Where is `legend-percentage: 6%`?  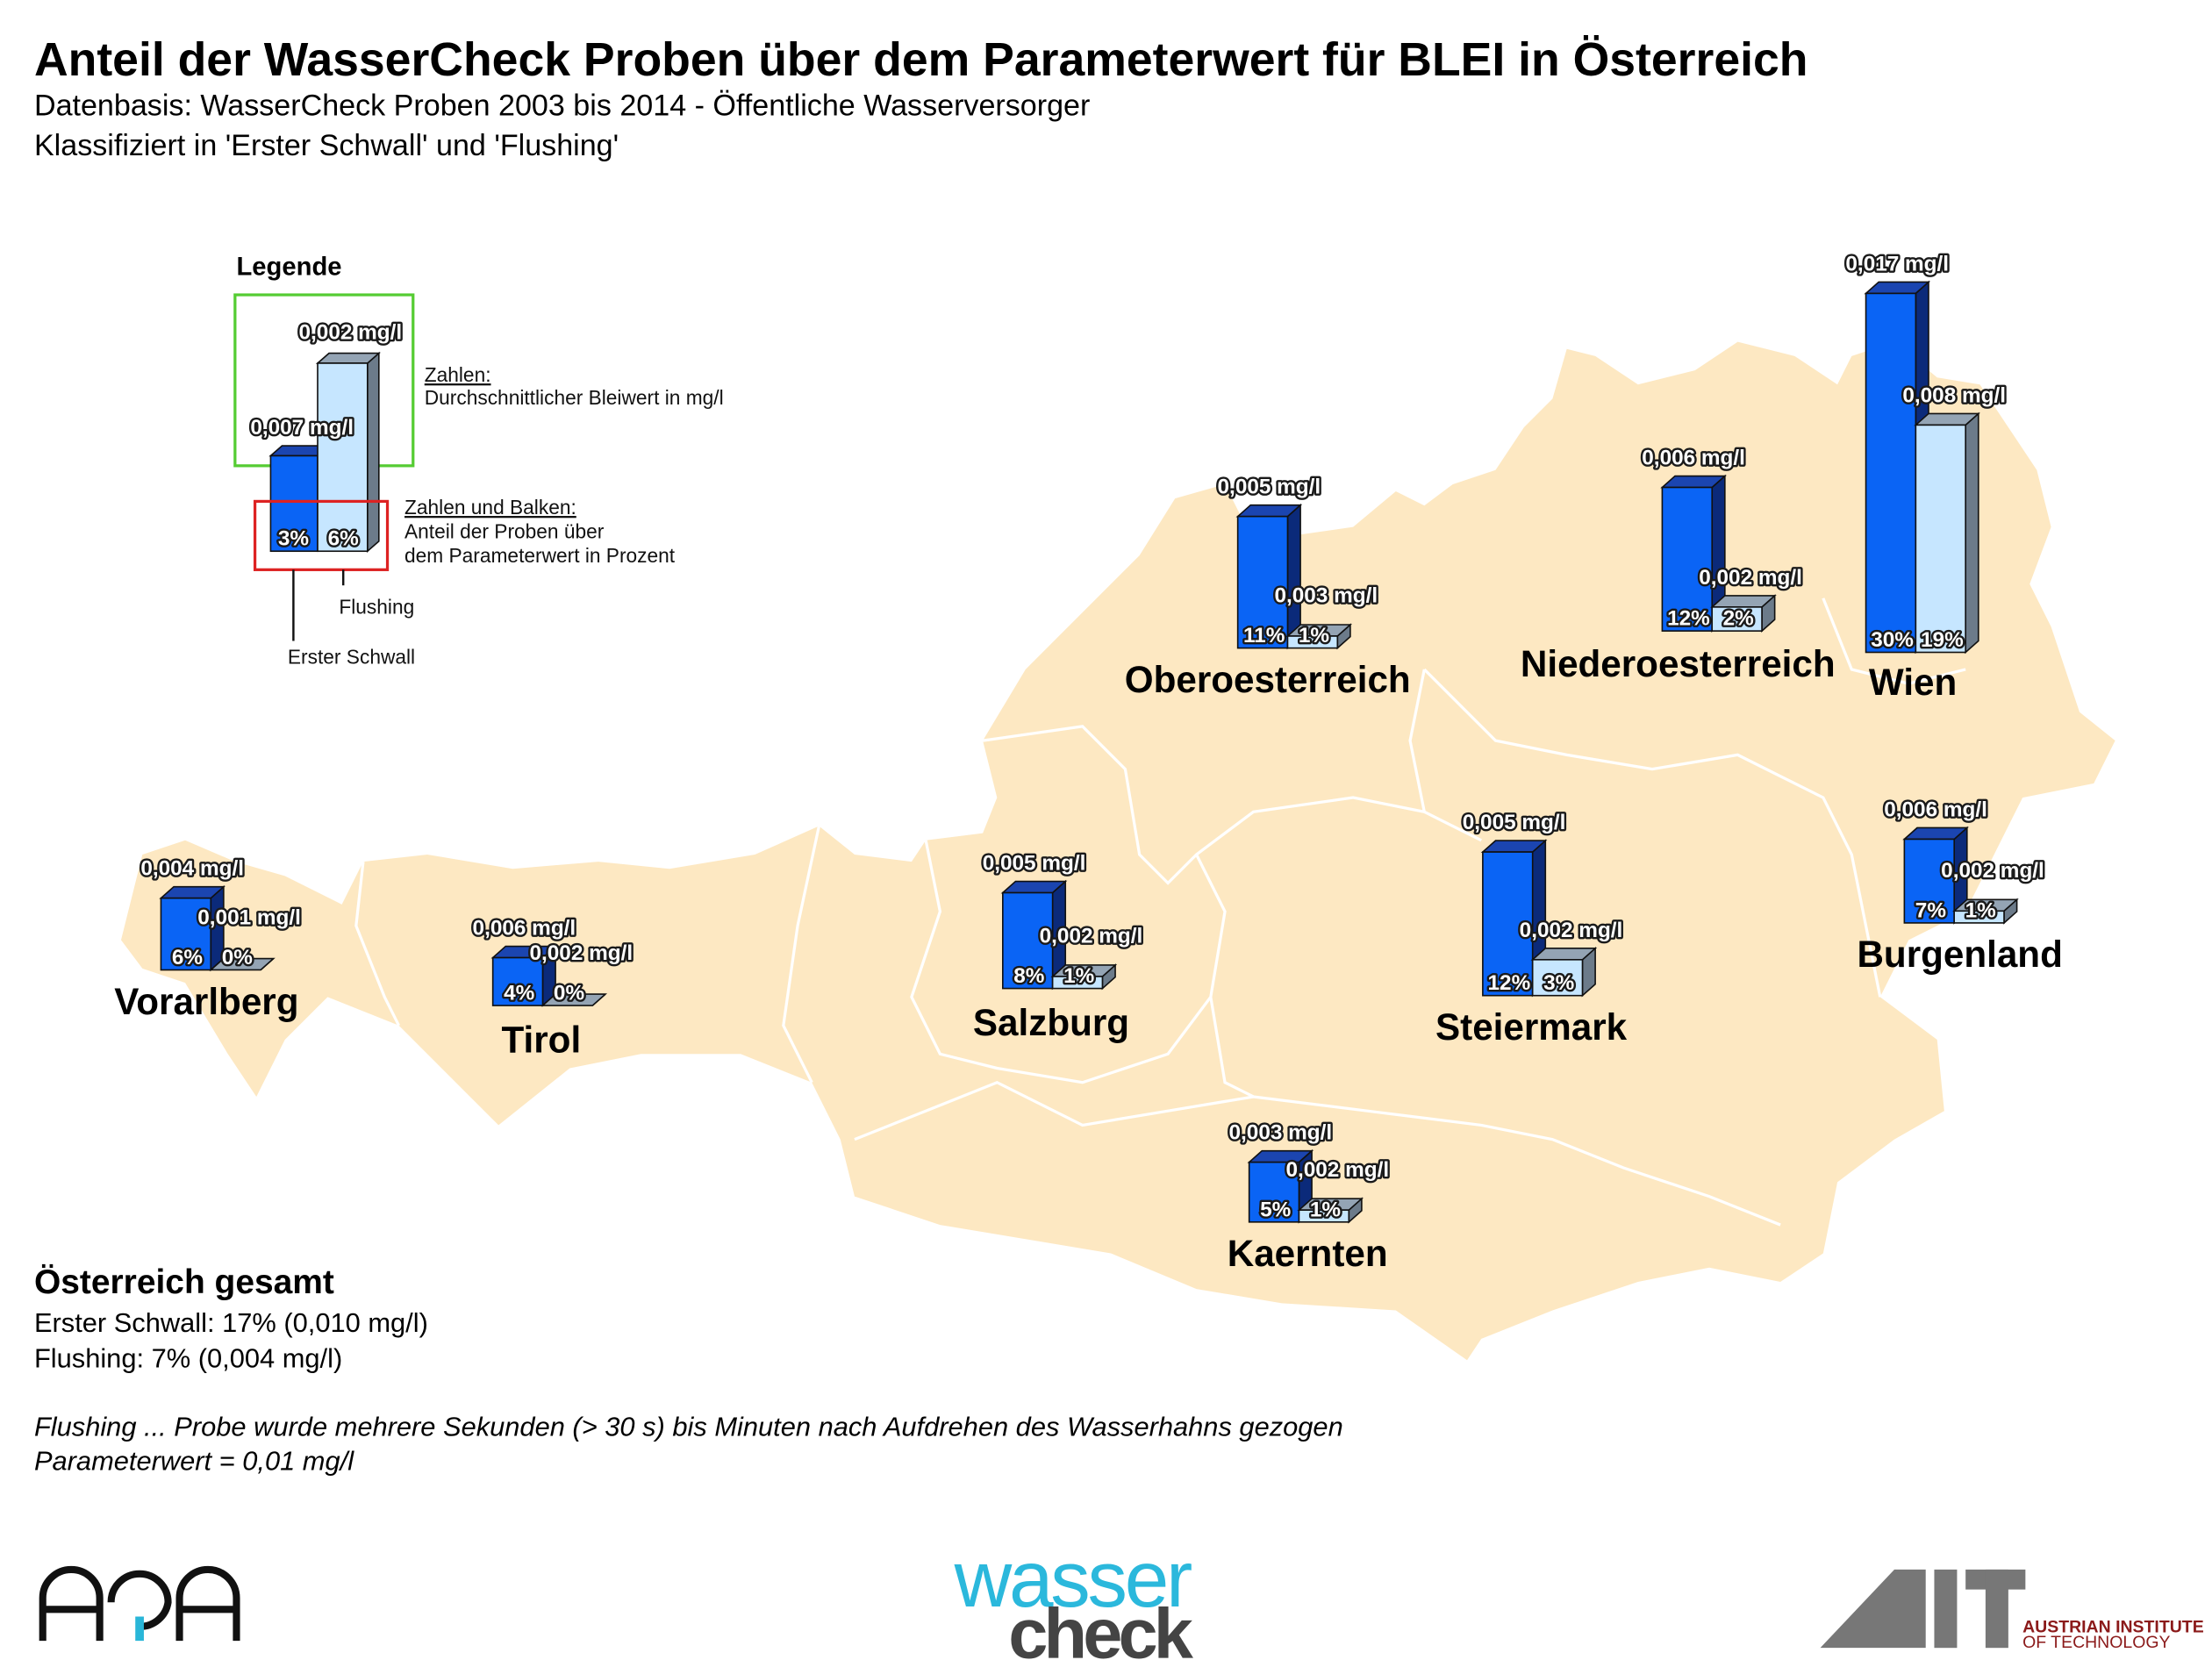
legend-percentage: 6% is located at coordinates (343, 539).